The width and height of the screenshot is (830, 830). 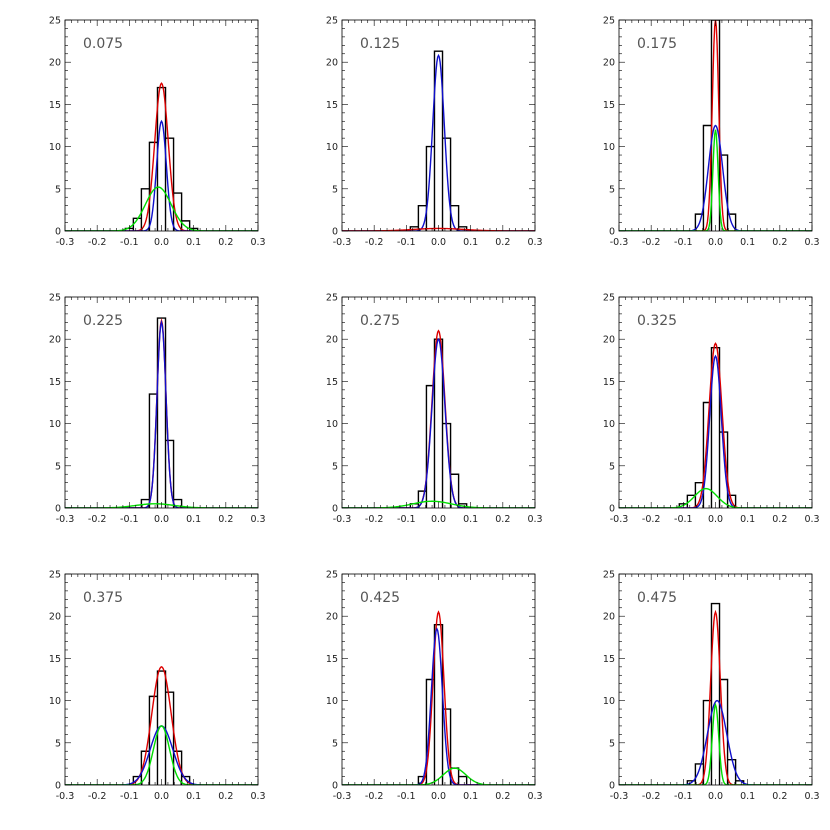 What do you see at coordinates (380, 321) in the screenshot?
I see `panel-title: 0.275` at bounding box center [380, 321].